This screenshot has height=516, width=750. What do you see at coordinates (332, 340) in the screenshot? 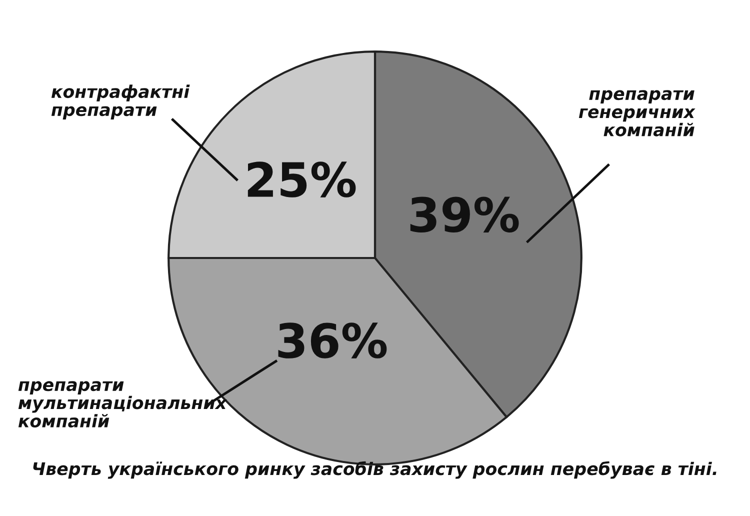
I see `data-label: 36%` at bounding box center [332, 340].